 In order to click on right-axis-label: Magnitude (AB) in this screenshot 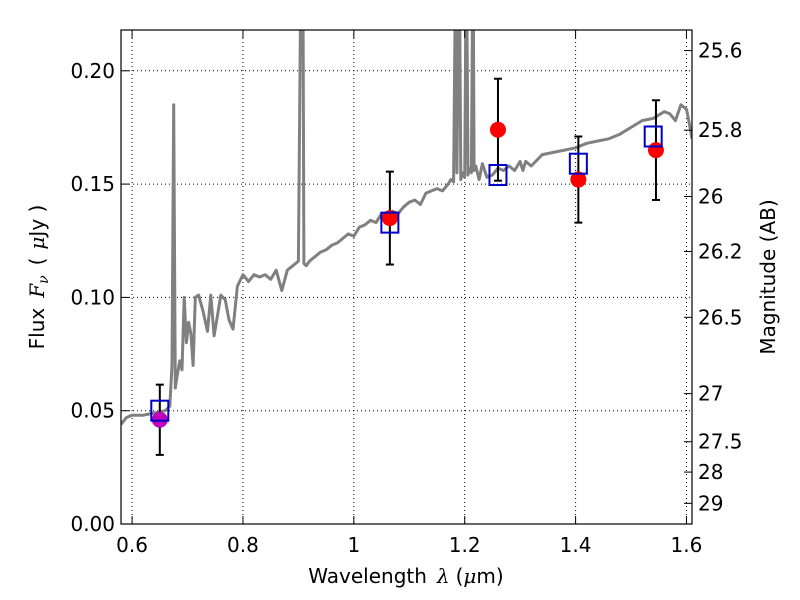, I will do `click(768, 276)`.